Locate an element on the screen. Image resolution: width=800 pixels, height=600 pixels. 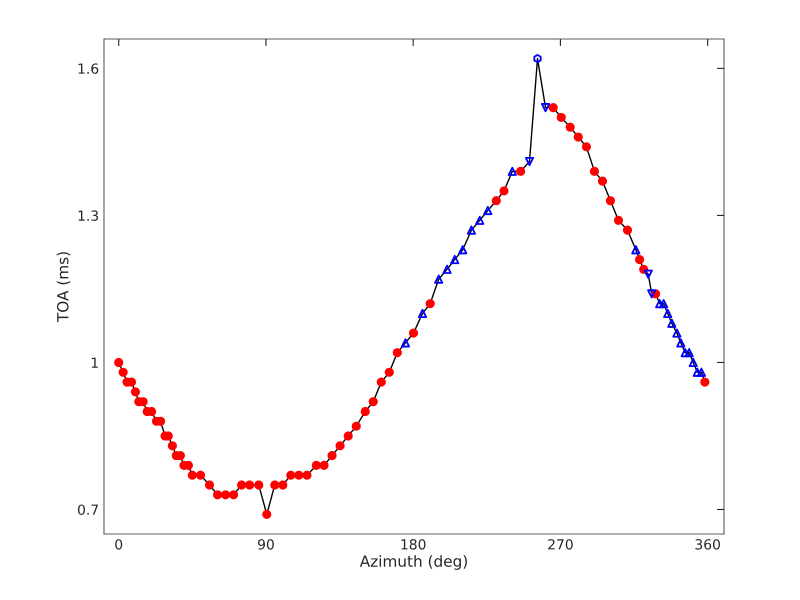
y-axis-title: TOA (ms) is located at coordinates (63, 287).